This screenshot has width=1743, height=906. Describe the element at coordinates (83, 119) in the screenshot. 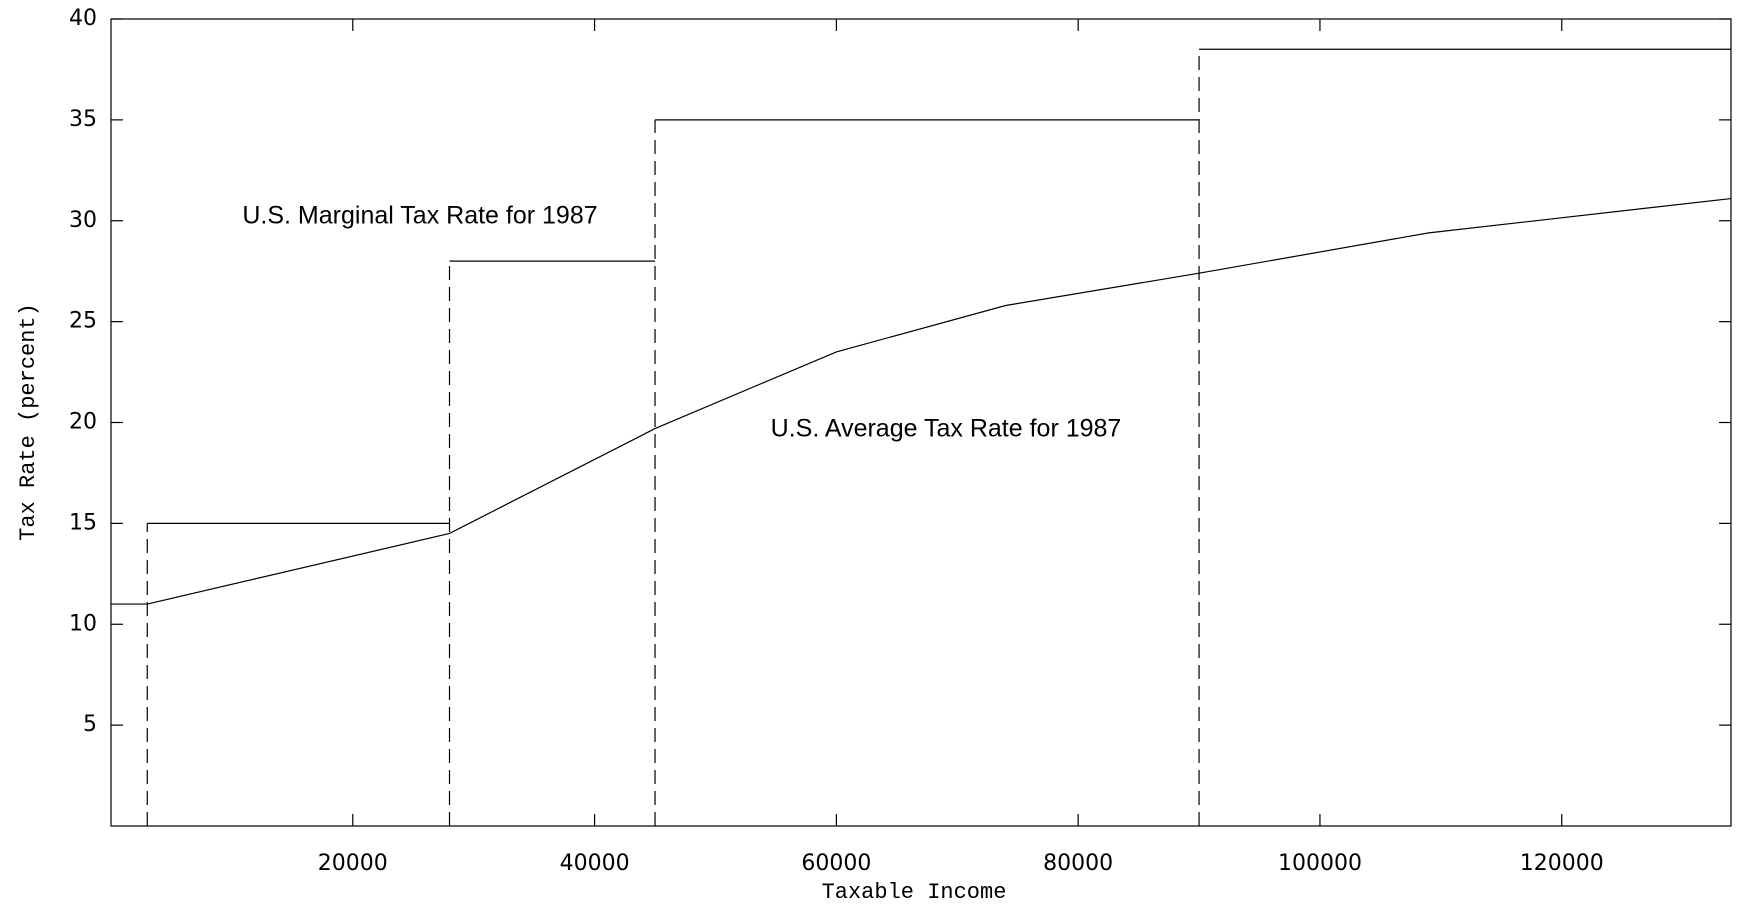

I see `y-tick-label: 35` at that location.